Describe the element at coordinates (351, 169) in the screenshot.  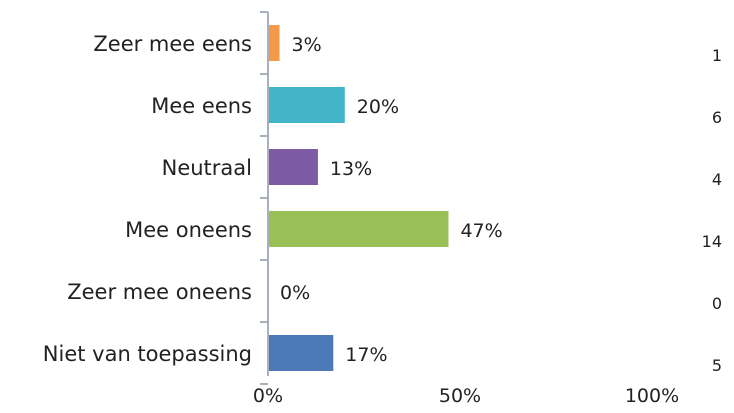
I see `value-label: 13%` at that location.